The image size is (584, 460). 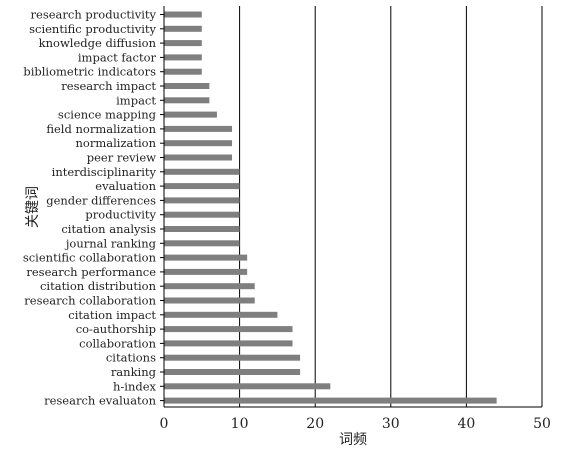 What do you see at coordinates (116, 143) in the screenshot?
I see `category-label: normalization` at bounding box center [116, 143].